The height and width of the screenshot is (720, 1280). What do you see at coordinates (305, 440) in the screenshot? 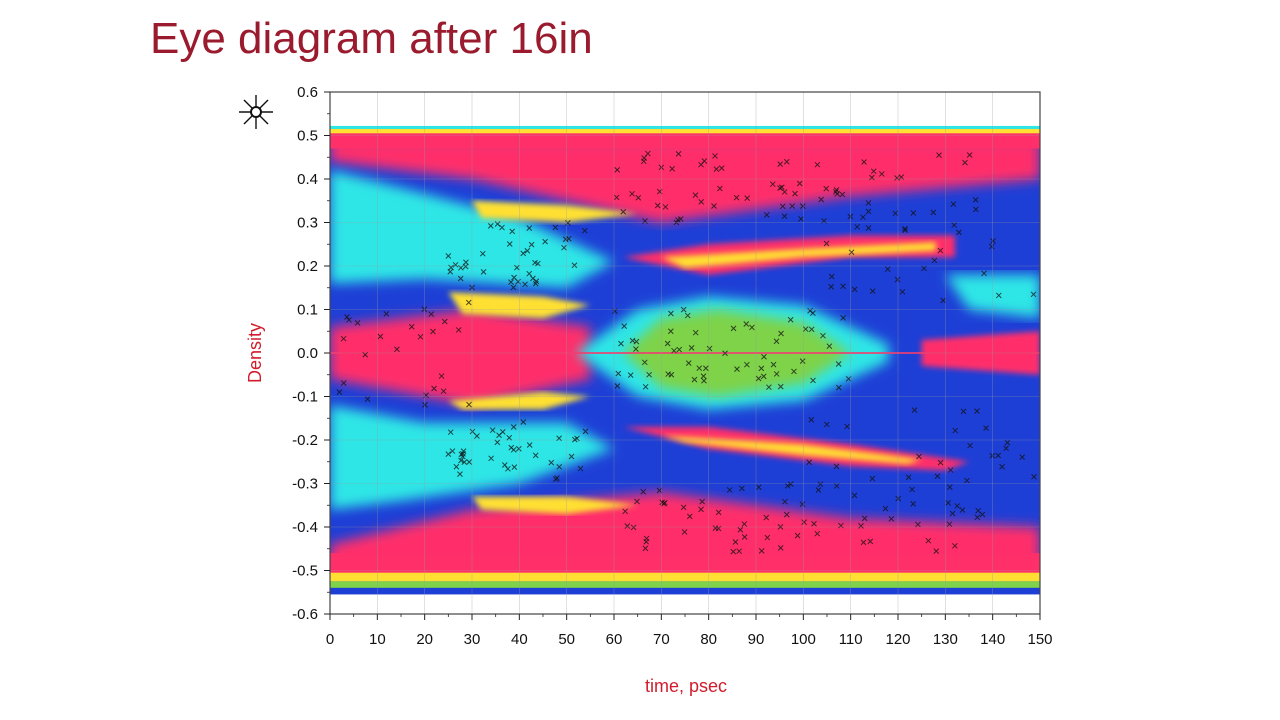
I see `y-tick-label: -0.2` at bounding box center [305, 440].